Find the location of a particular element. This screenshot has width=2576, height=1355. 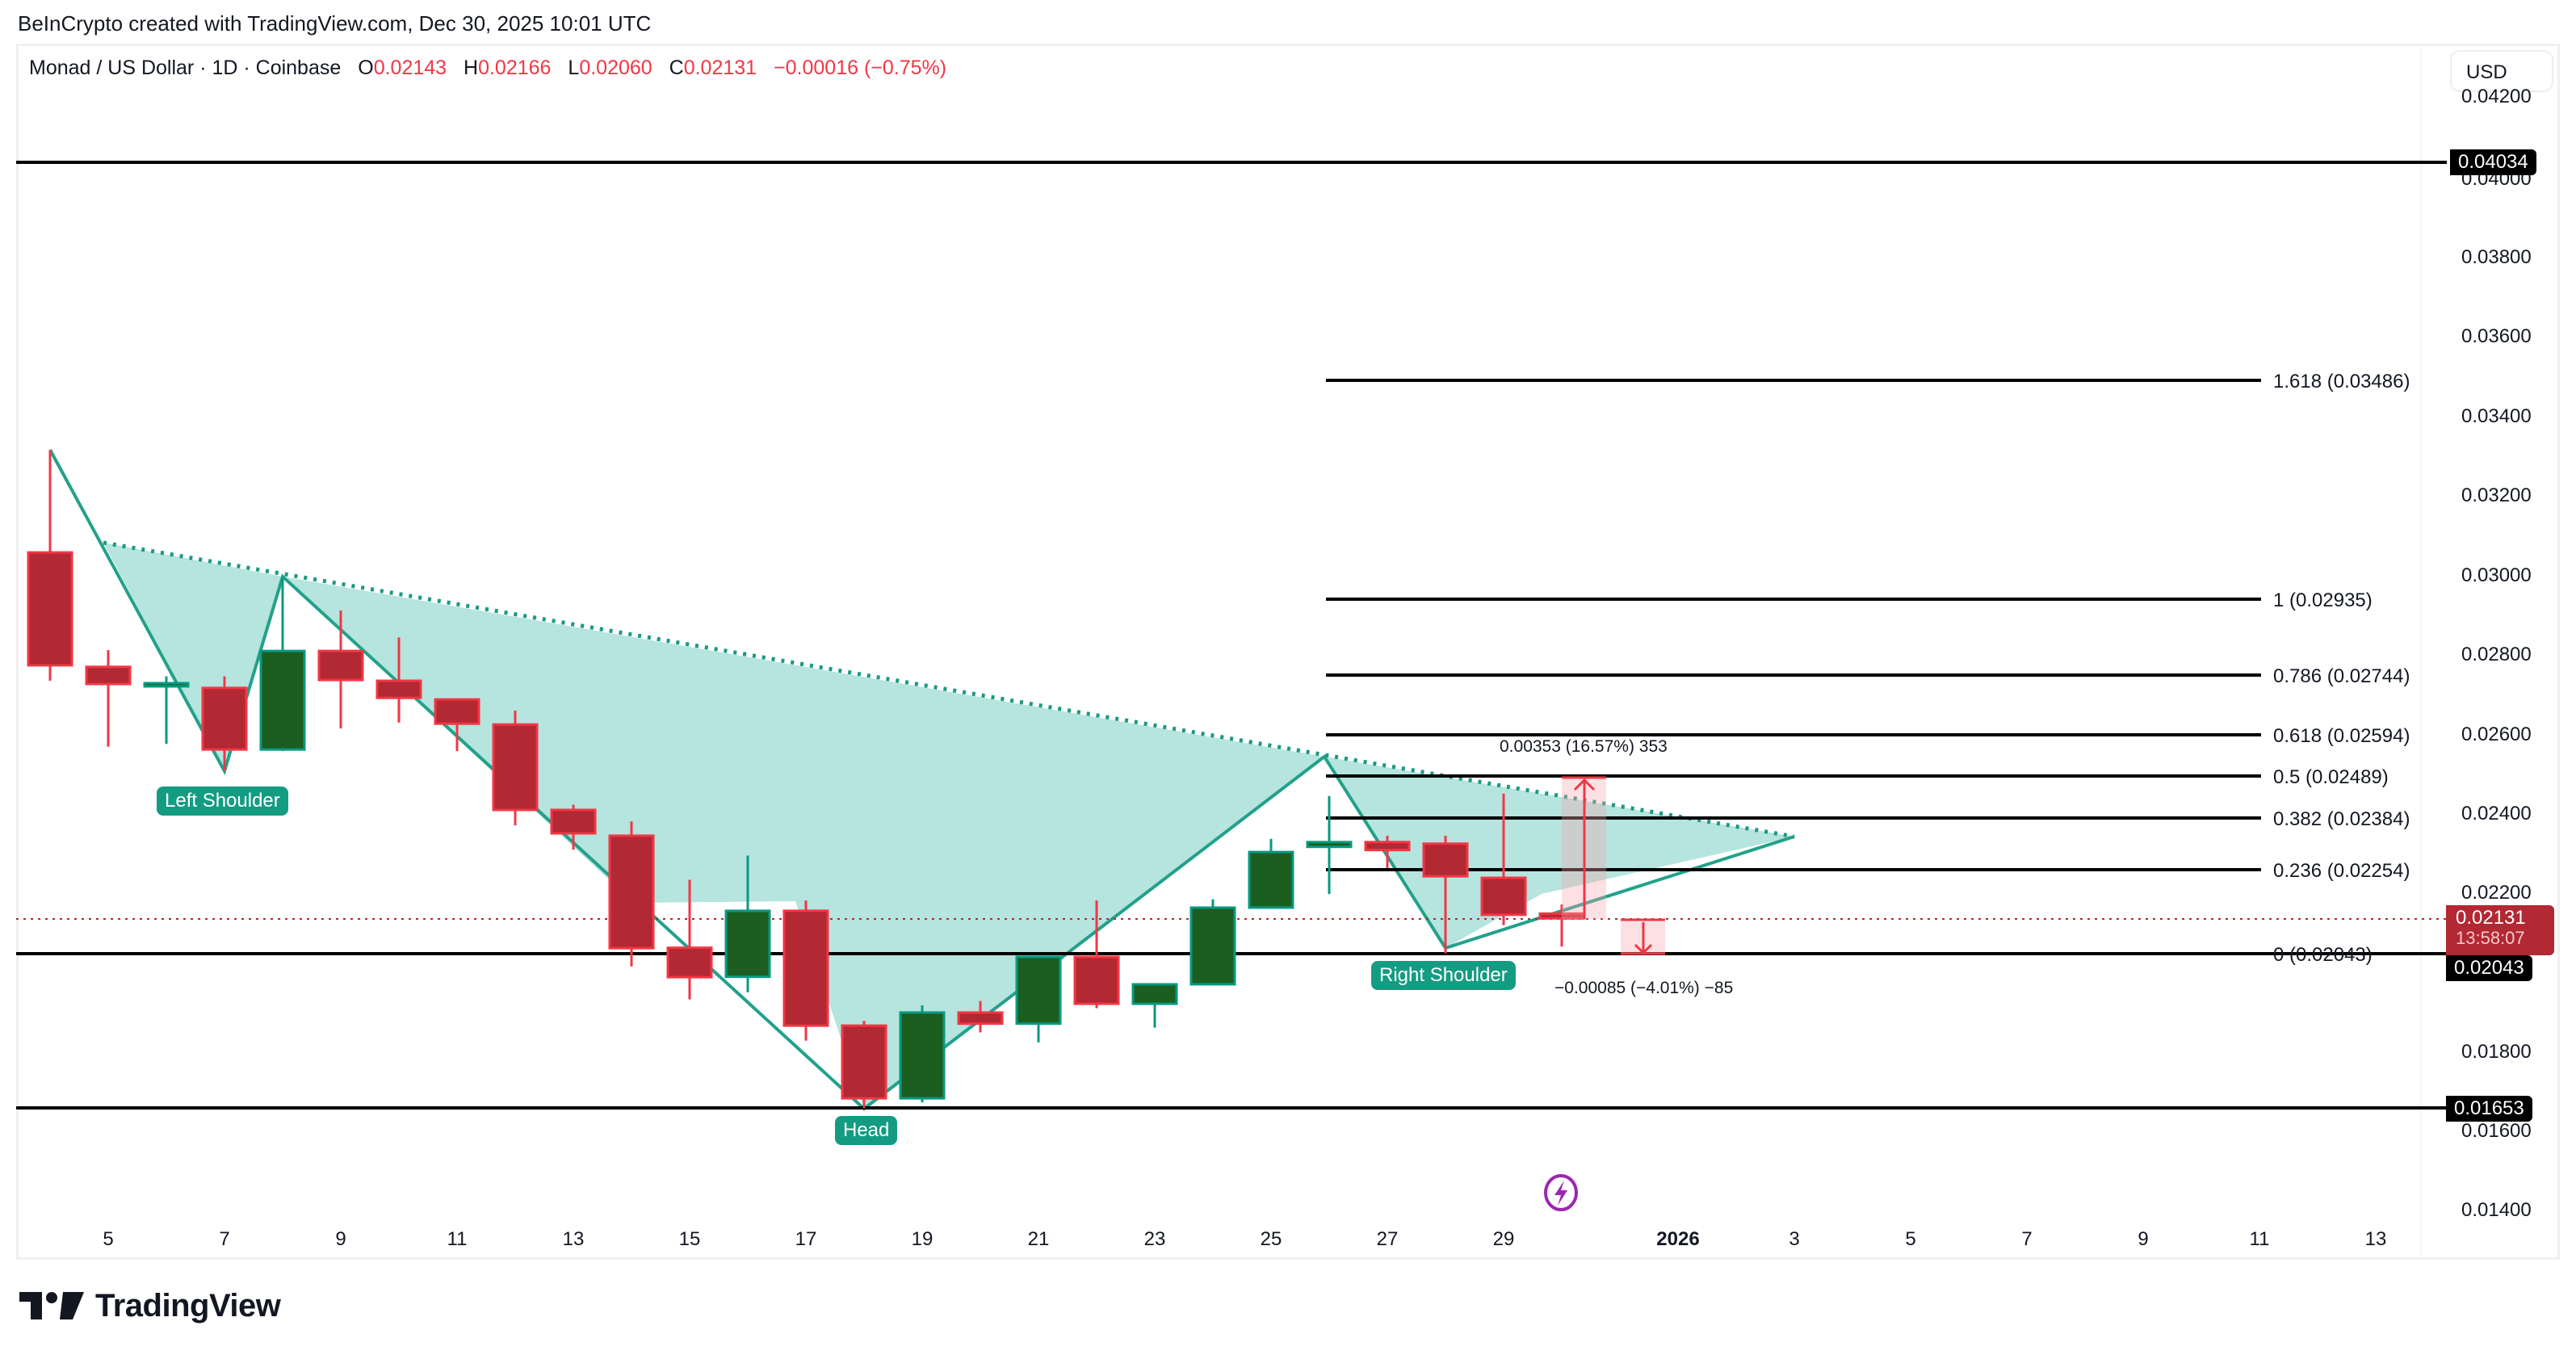

change-value: −0.00016 (−0.75%) is located at coordinates (860, 68).